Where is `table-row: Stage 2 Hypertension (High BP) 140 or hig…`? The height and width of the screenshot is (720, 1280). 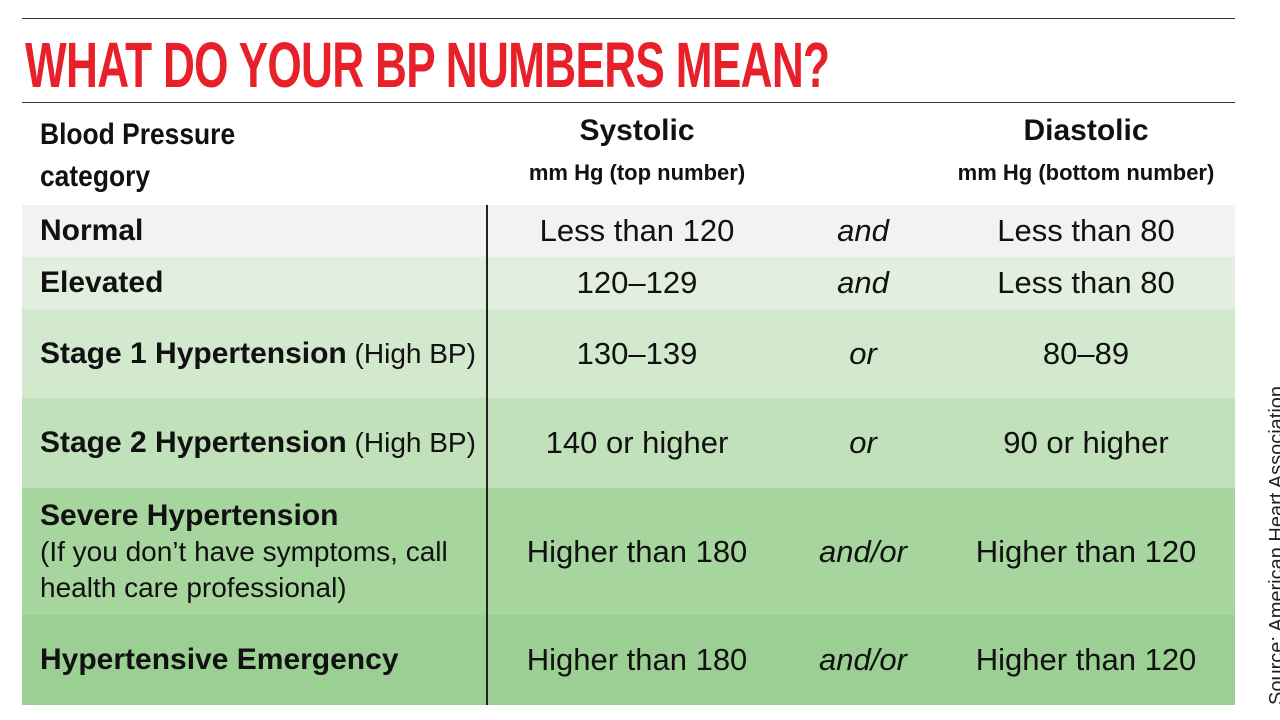
table-row: Stage 2 Hypertension (High BP) 140 or hig… is located at coordinates (628, 443).